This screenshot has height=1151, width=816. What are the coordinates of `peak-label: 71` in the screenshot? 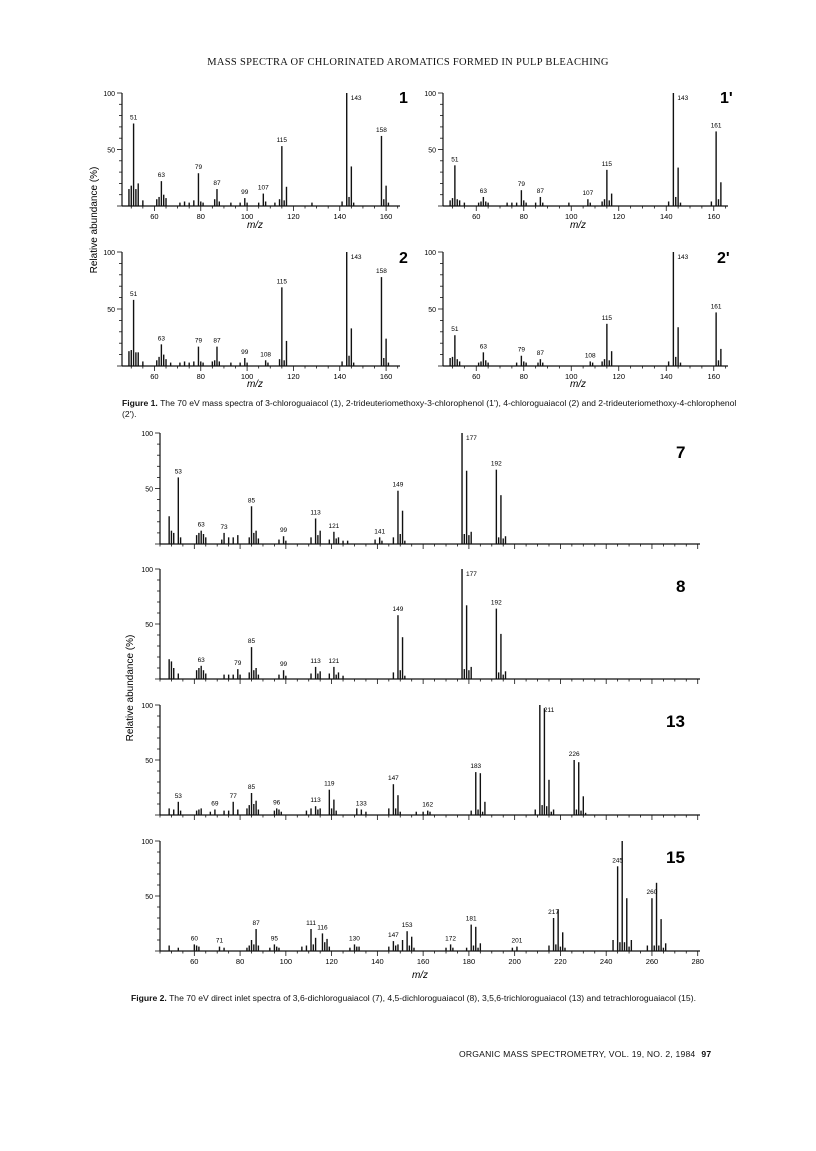 It's located at (220, 941).